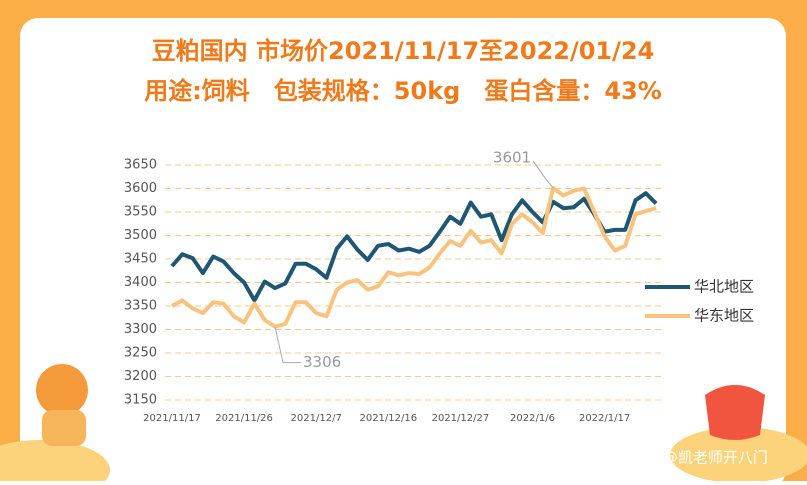 Image resolution: width=807 pixels, height=485 pixels. What do you see at coordinates (140, 353) in the screenshot?
I see `y-tick-label: 3250` at bounding box center [140, 353].